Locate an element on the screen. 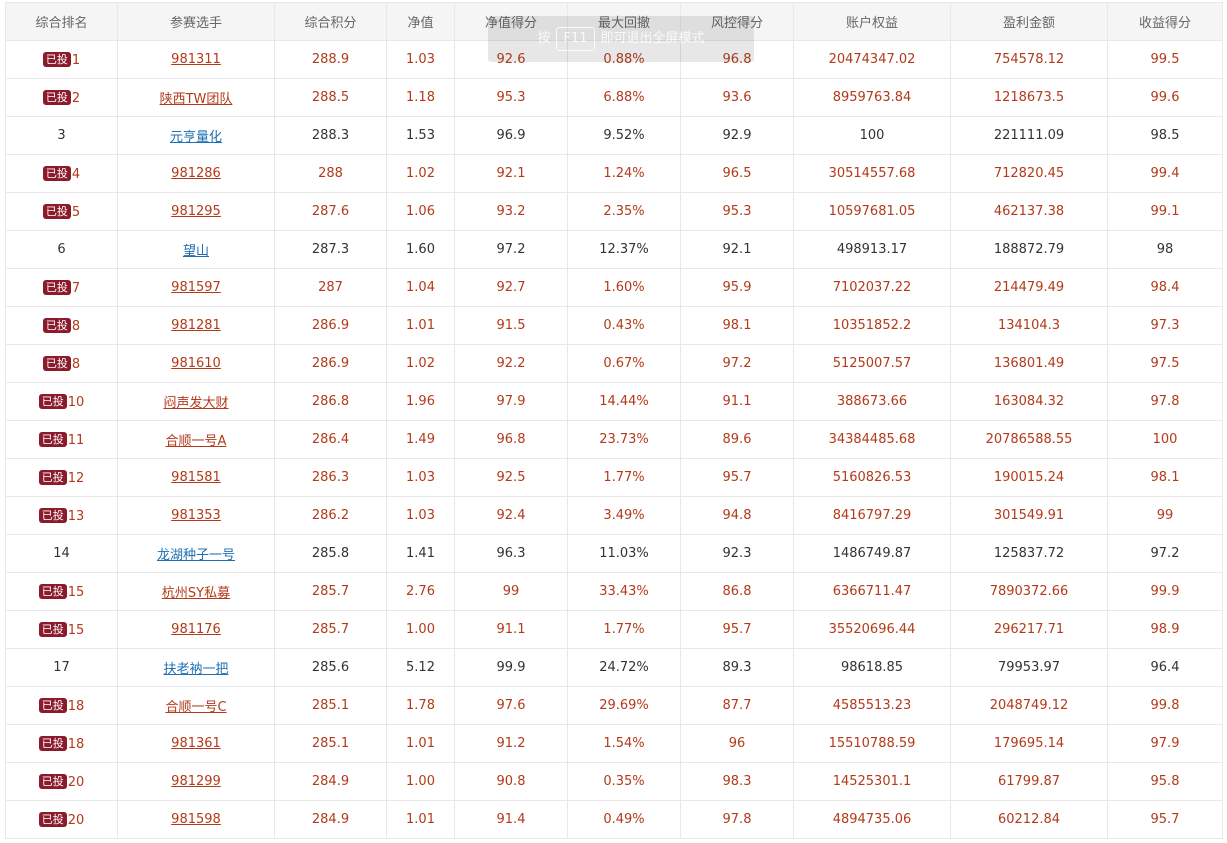 The image size is (1227, 843). risk-score-cell: 98.1 is located at coordinates (737, 325).